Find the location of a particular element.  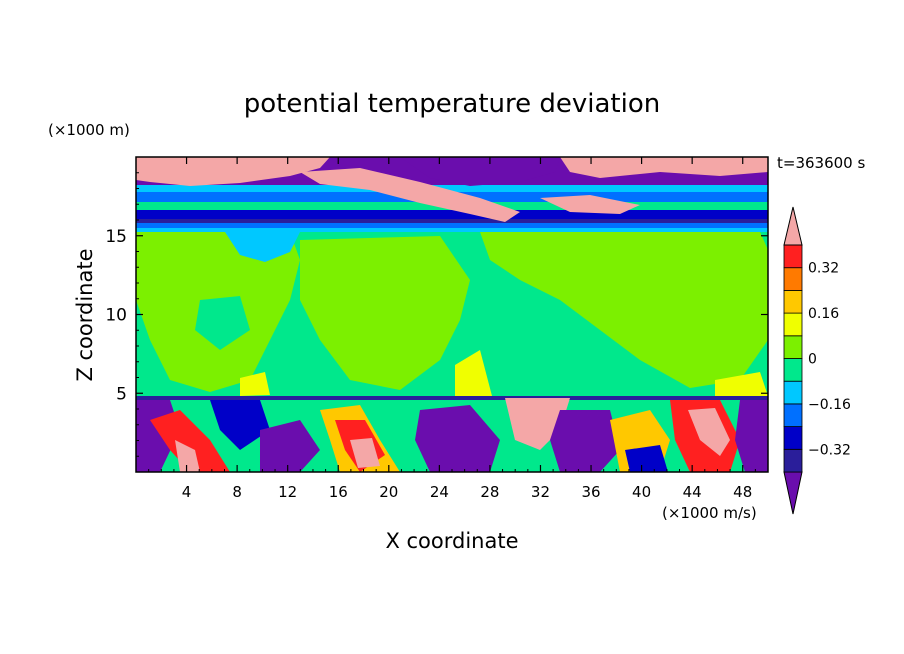

lower-red-left is located at coordinates (190, 441).